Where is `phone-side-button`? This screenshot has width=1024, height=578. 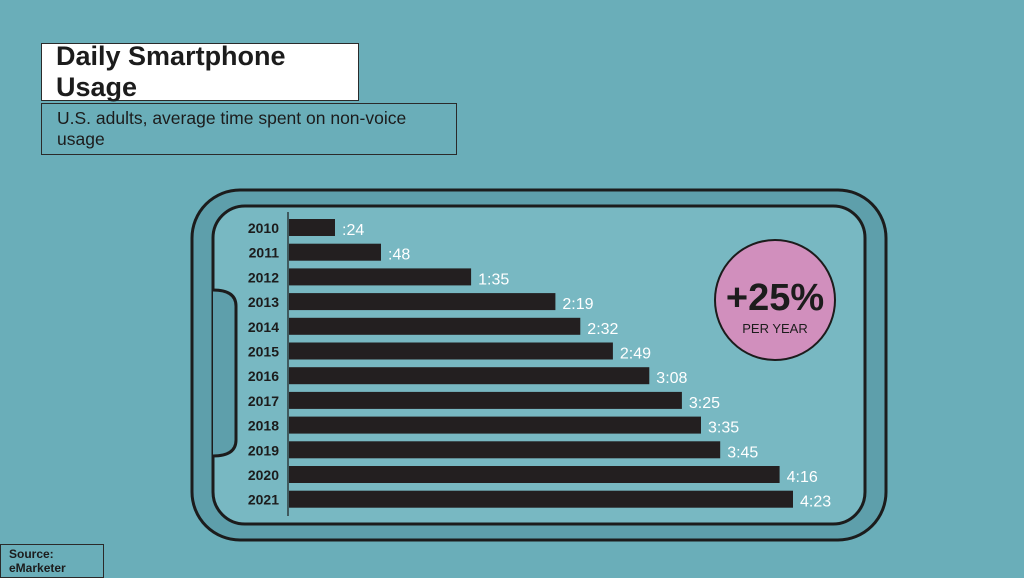
phone-side-button is located at coordinates (225, 373).